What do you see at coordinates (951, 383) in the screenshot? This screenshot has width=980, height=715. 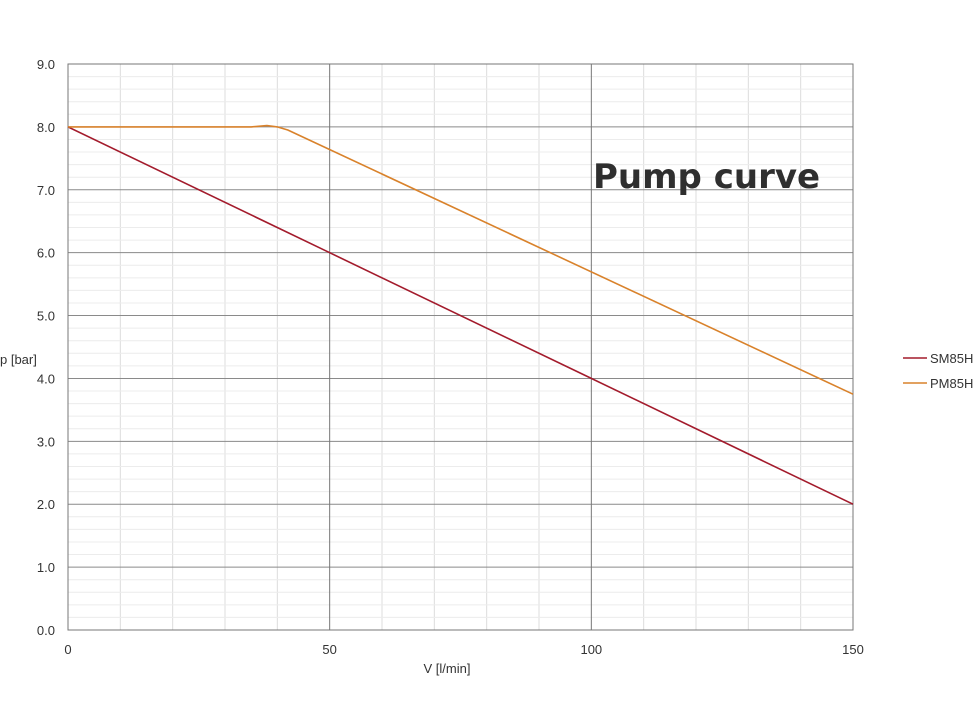 I see `legend-label-pm85h: PM85H` at bounding box center [951, 383].